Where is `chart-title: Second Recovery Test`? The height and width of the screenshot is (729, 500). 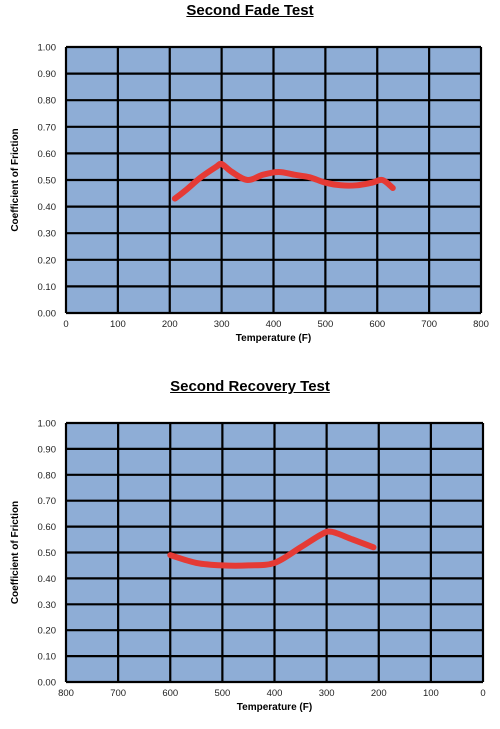 chart-title: Second Recovery Test is located at coordinates (250, 386).